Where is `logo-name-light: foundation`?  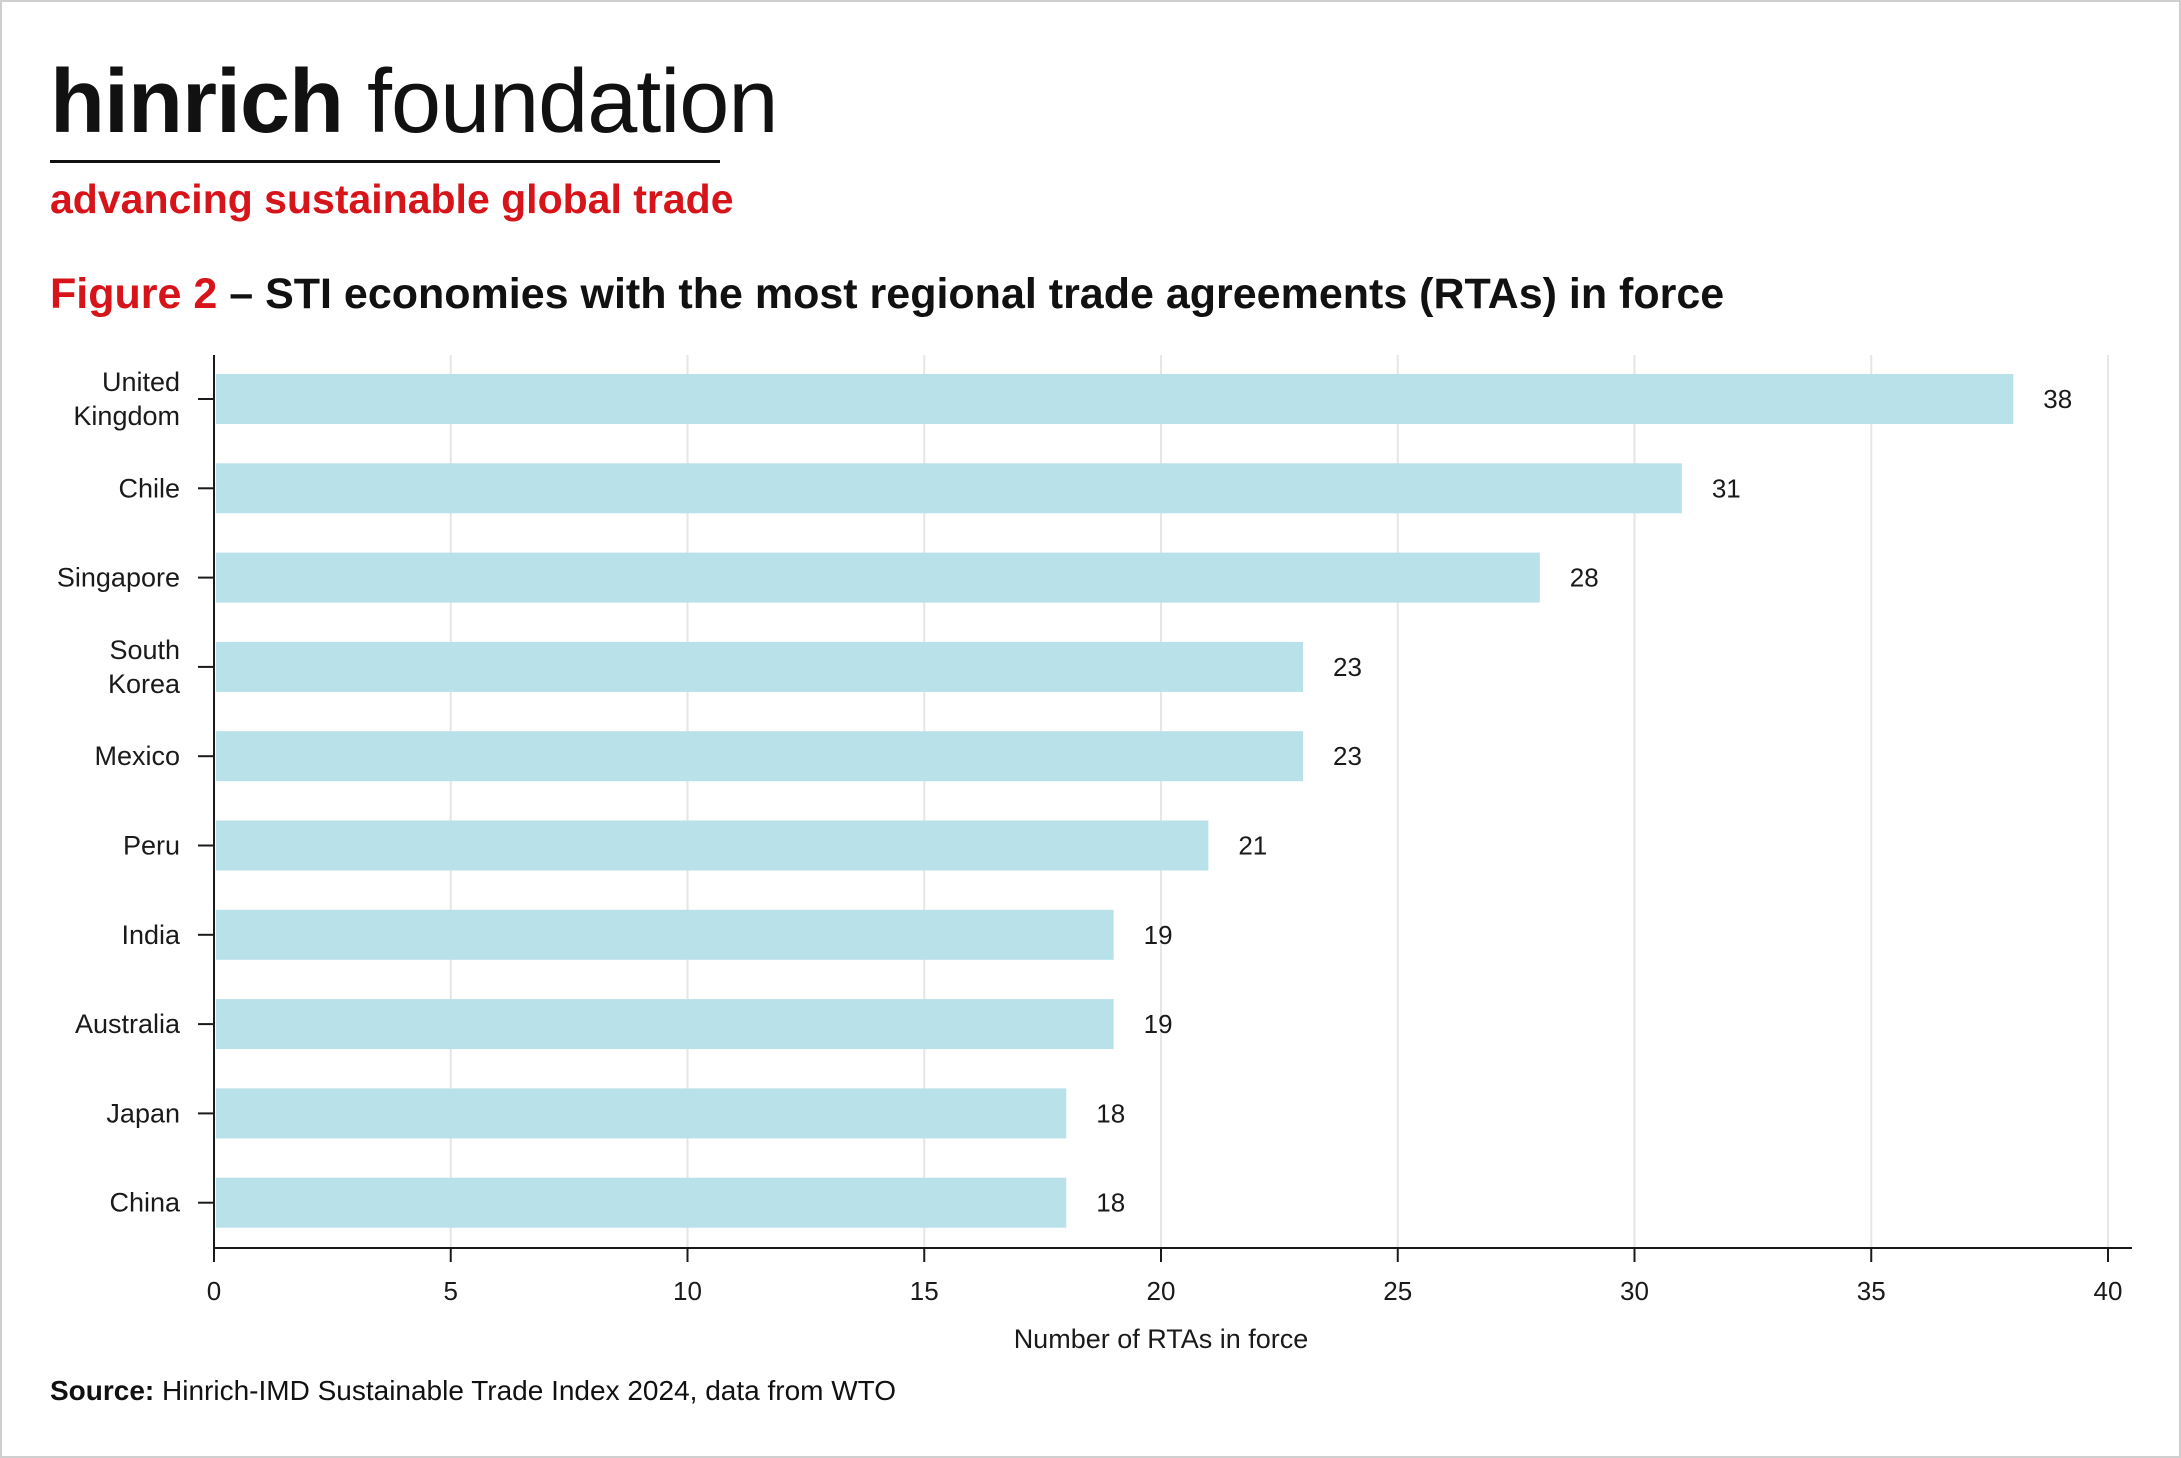
logo-name-light: foundation is located at coordinates (560, 102).